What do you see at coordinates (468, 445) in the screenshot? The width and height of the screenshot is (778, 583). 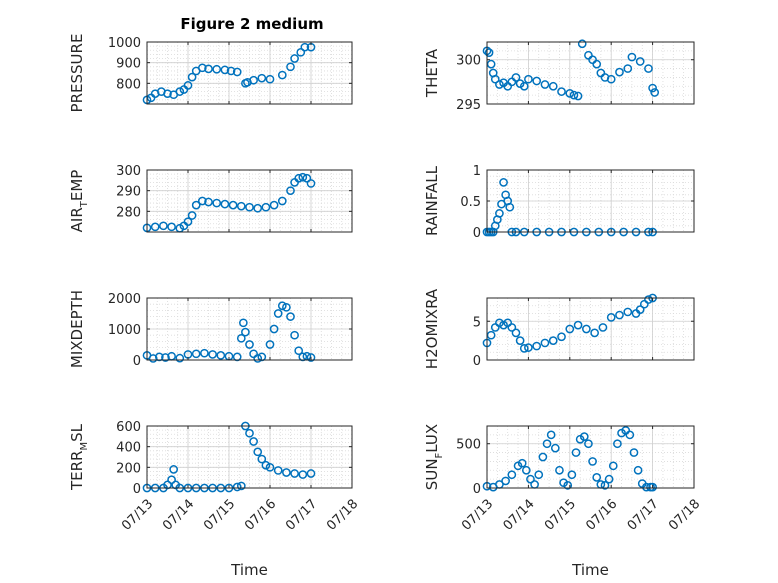 I see `y-tick-label: 500` at bounding box center [468, 445].